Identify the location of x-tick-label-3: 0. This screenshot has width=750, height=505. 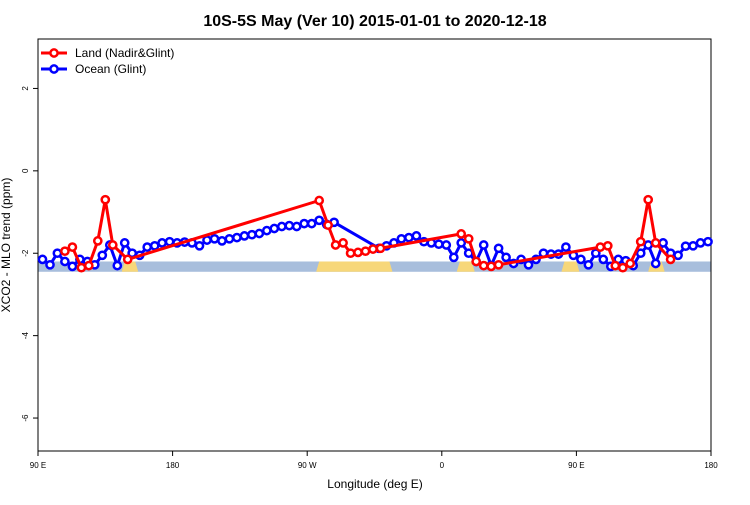
(442, 465).